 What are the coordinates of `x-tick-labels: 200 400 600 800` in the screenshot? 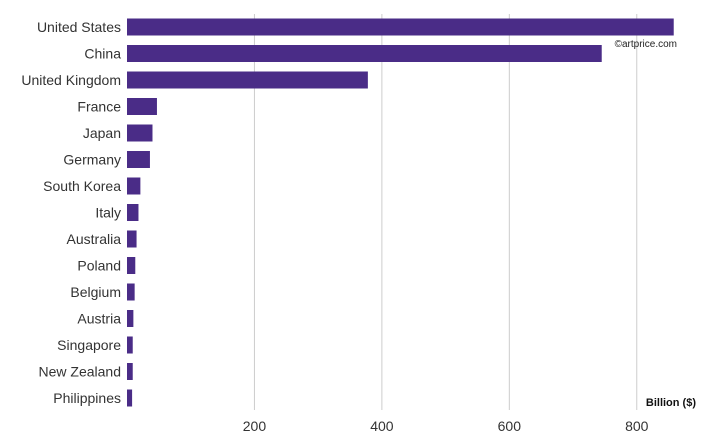 It's located at (446, 426).